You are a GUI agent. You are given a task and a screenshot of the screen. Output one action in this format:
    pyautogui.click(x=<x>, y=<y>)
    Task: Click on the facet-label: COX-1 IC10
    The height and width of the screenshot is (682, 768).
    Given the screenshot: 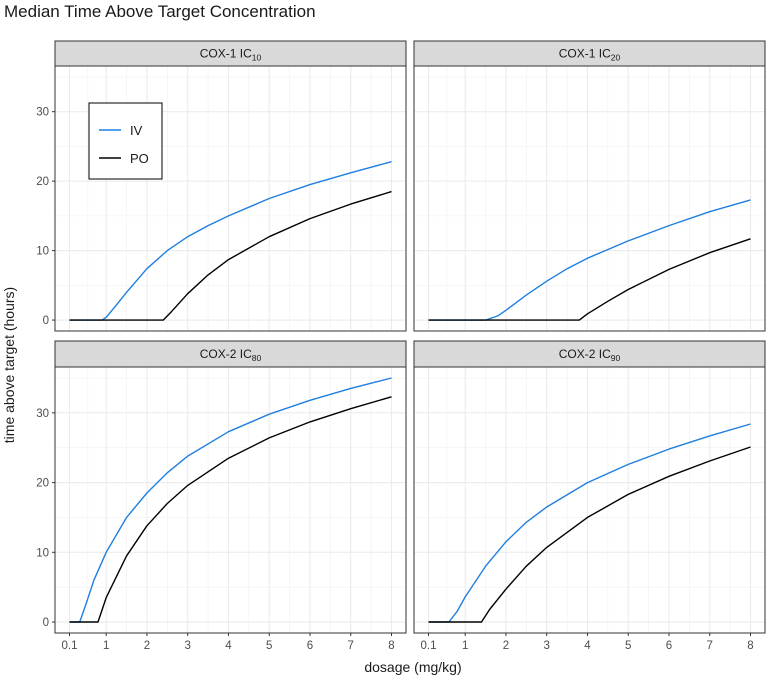 What is the action you would take?
    pyautogui.click(x=231, y=55)
    